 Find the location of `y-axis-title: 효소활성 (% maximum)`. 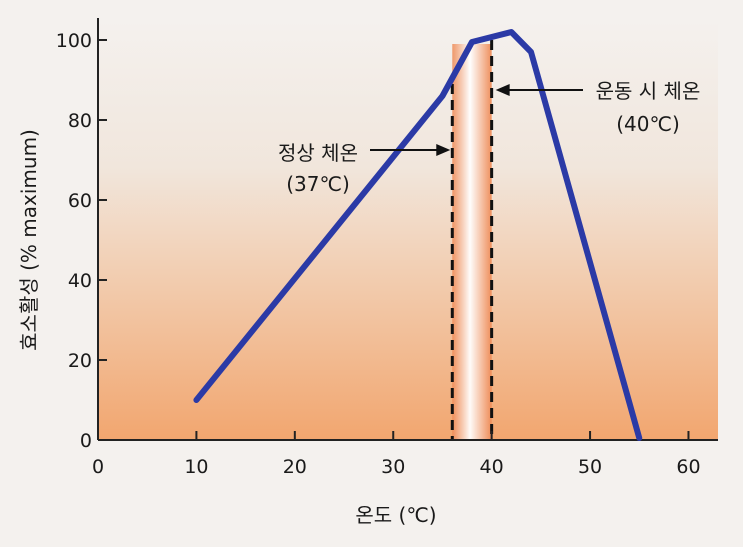

y-axis-title: 효소활성 (% maximum) is located at coordinates (29, 240).